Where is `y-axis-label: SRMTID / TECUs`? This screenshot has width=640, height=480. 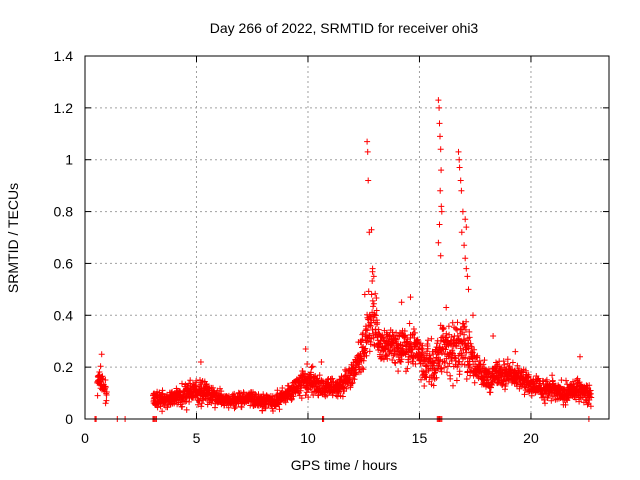 y-axis-label: SRMTID / TECUs is located at coordinates (13, 238).